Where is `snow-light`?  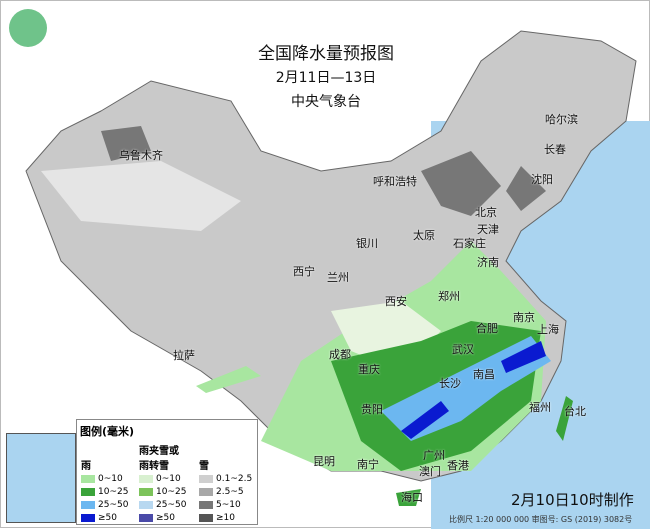
snow-light is located at coordinates (141, 196).